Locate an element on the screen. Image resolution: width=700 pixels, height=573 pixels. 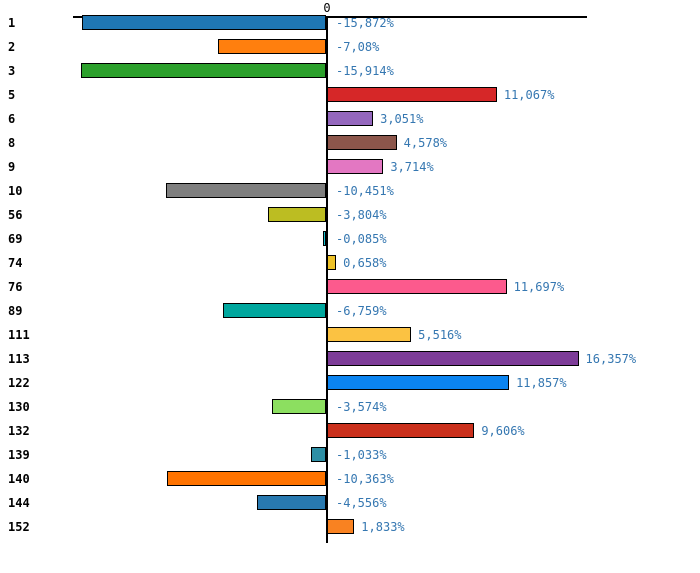
category-label: 6 is located at coordinates (12, 119).